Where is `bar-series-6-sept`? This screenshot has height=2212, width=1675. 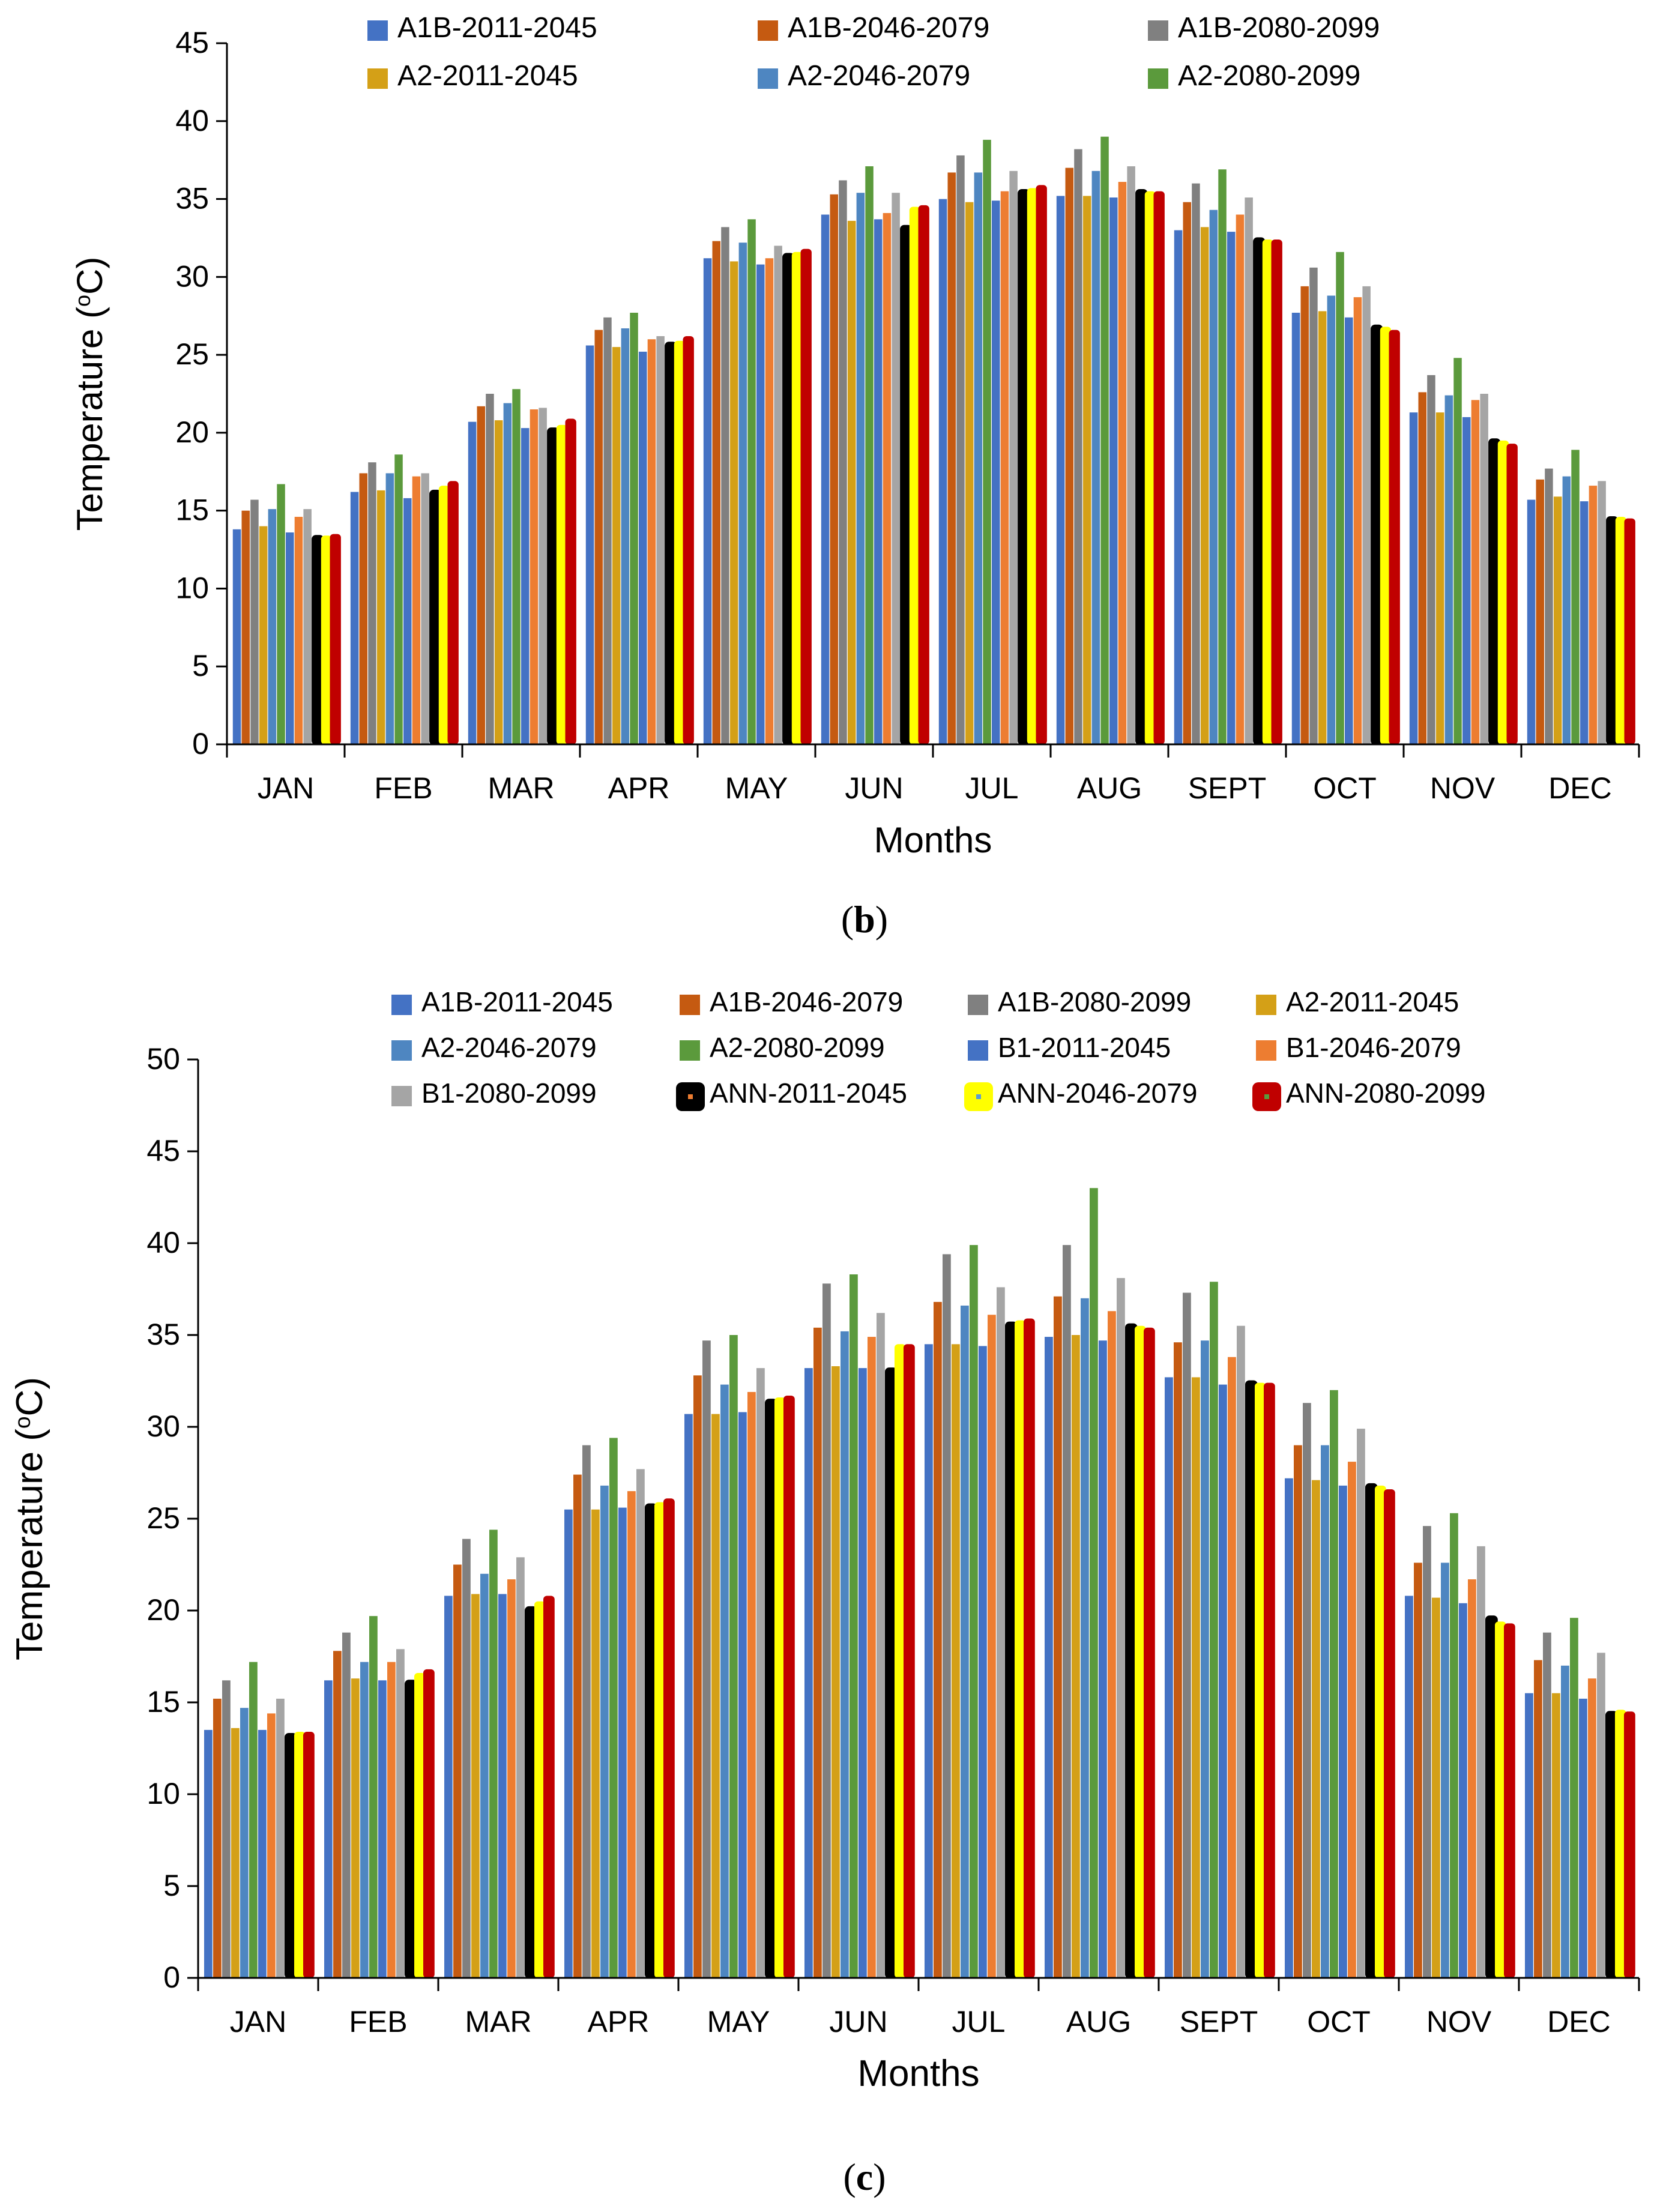
bar-series-6-sept is located at coordinates (1231, 489).